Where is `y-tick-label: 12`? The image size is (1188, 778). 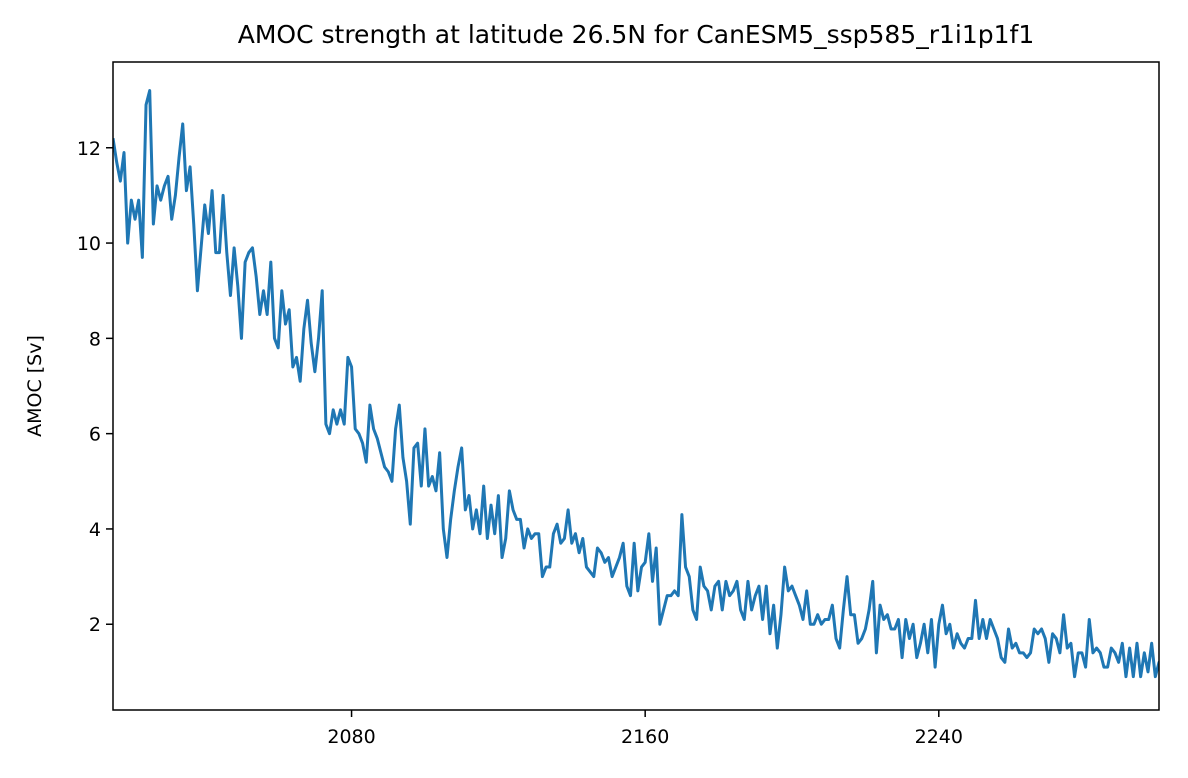
y-tick-label: 12 is located at coordinates (89, 149).